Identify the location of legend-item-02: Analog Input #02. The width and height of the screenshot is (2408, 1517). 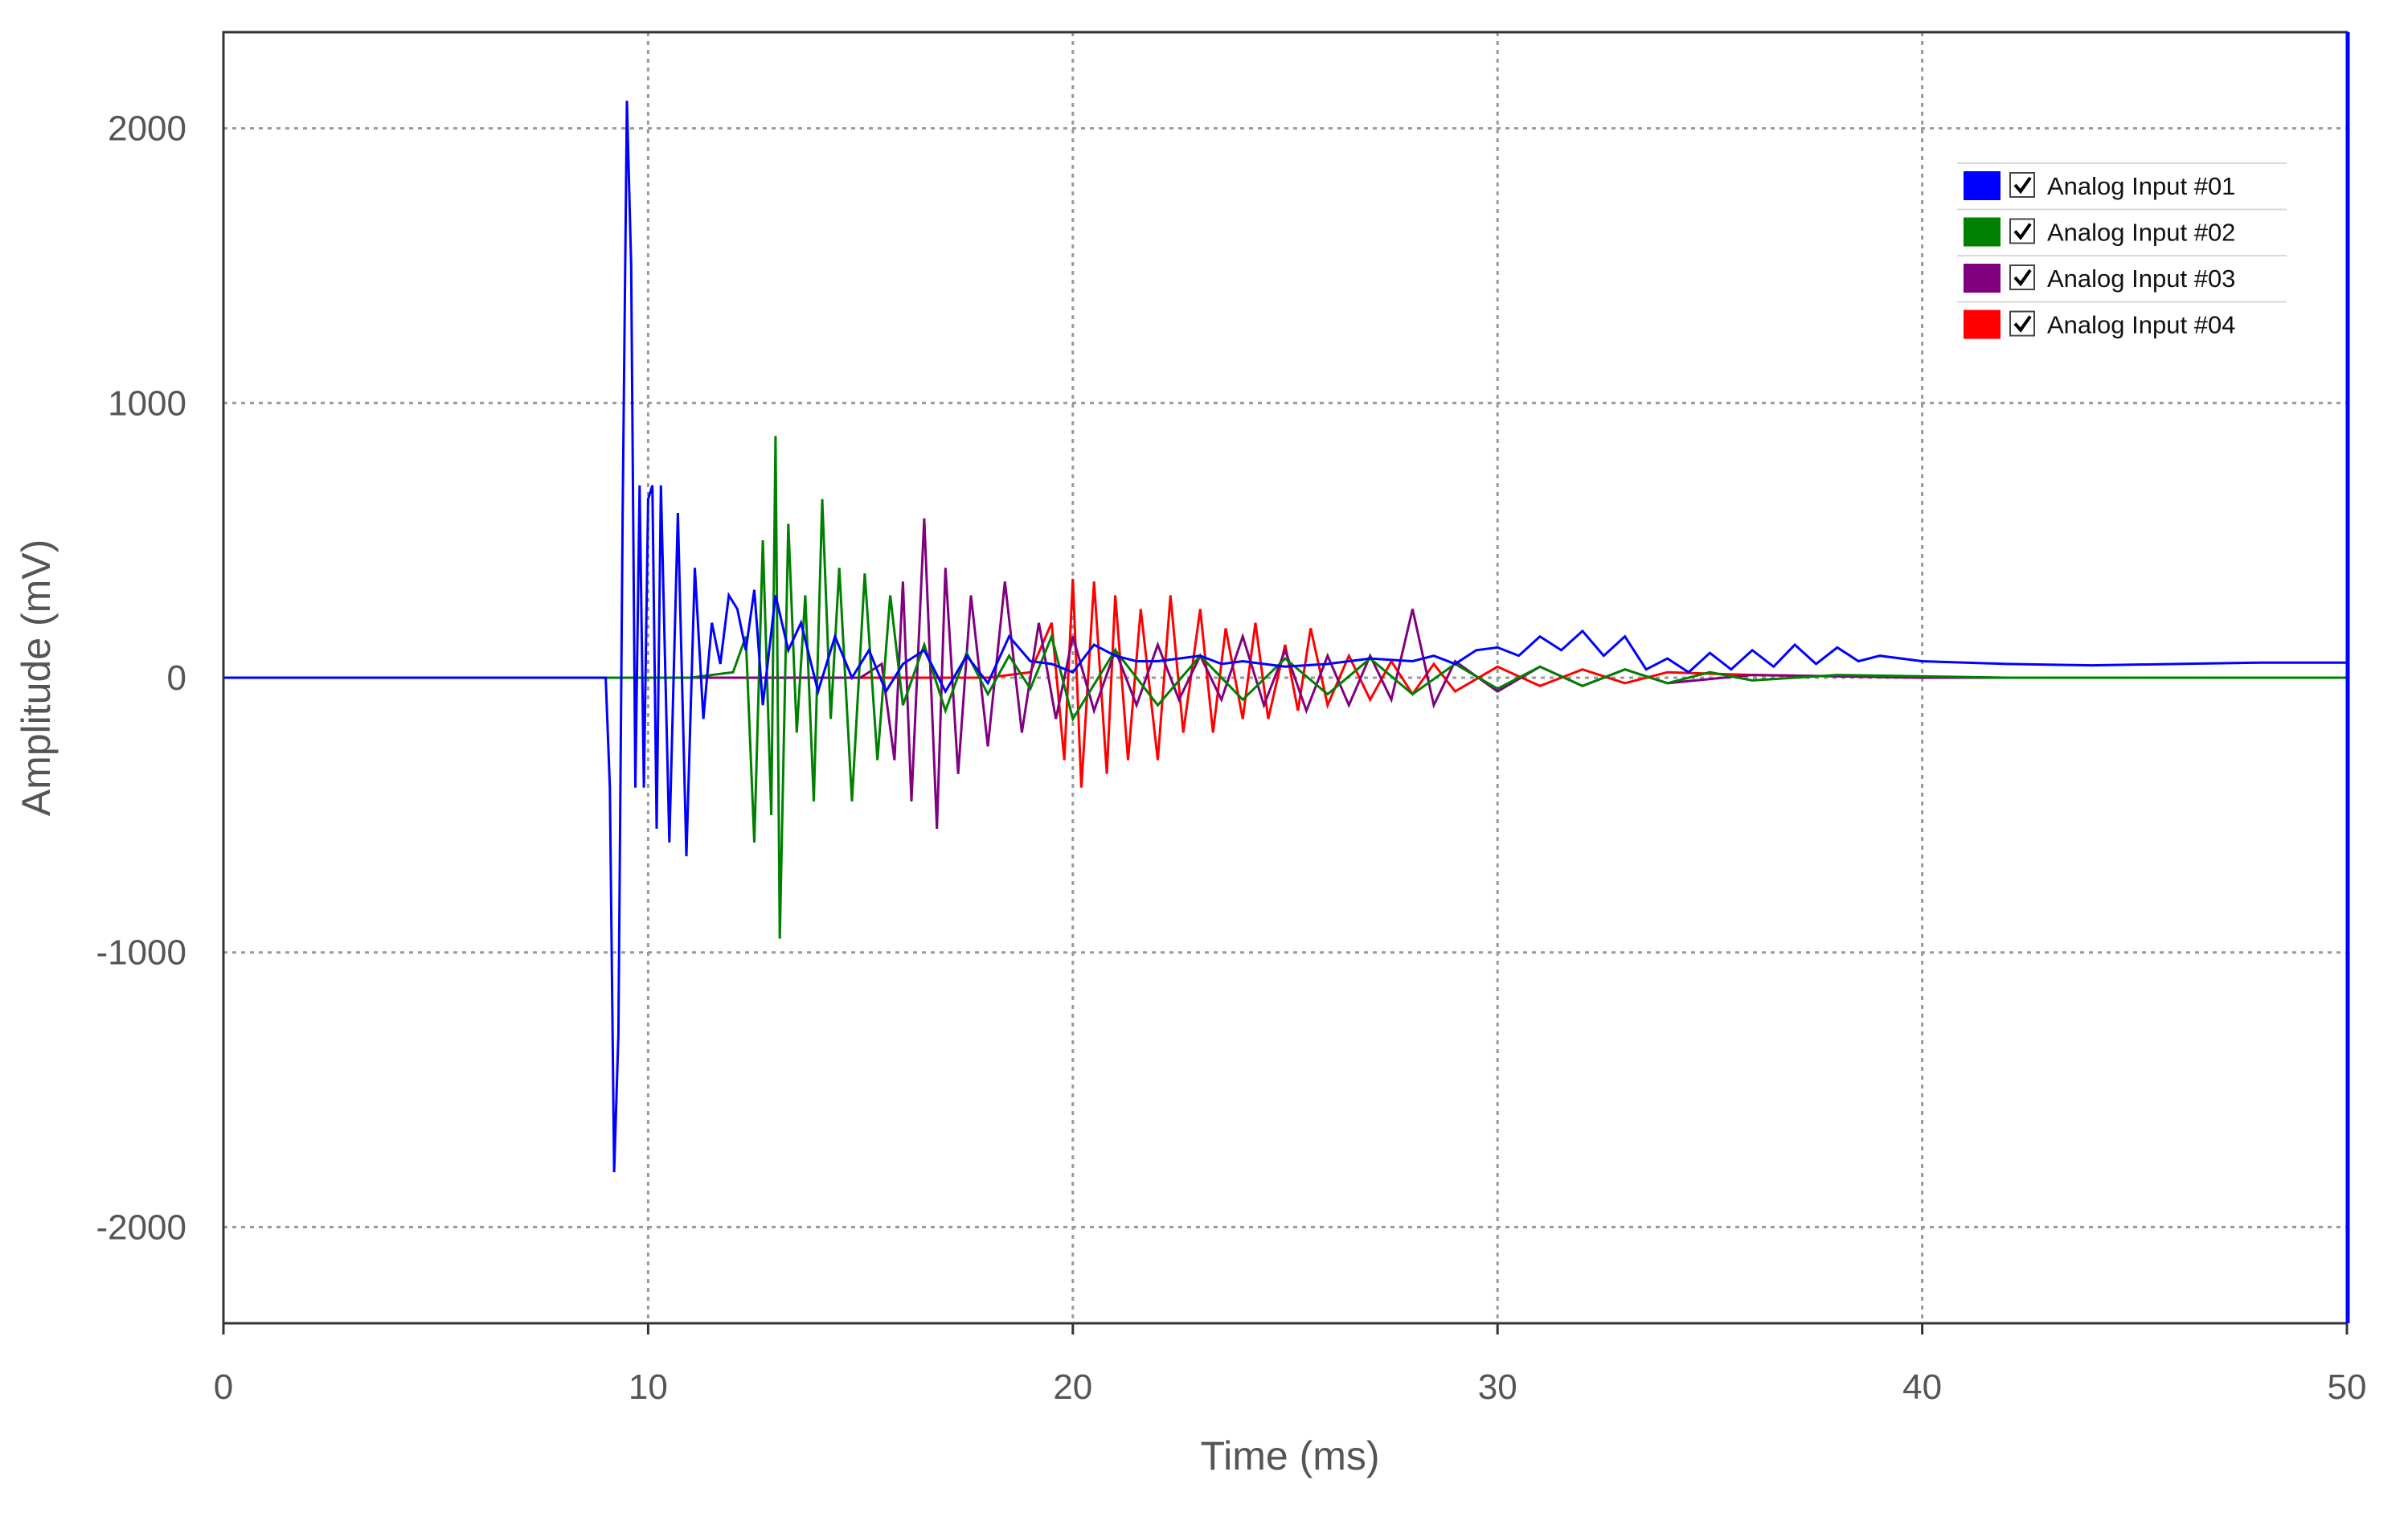
(2122, 228).